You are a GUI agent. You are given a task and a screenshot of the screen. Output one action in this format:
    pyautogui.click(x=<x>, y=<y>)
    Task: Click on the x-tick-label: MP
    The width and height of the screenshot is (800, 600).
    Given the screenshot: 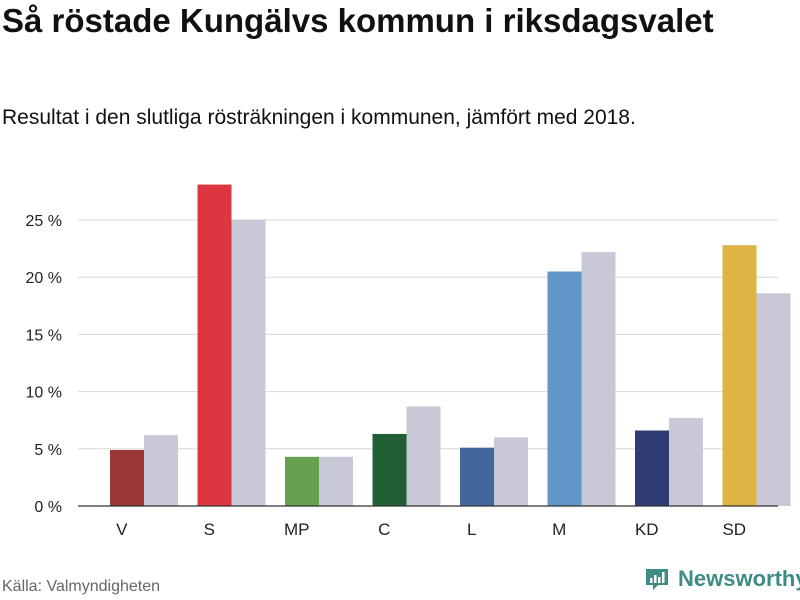 What is the action you would take?
    pyautogui.click(x=297, y=529)
    